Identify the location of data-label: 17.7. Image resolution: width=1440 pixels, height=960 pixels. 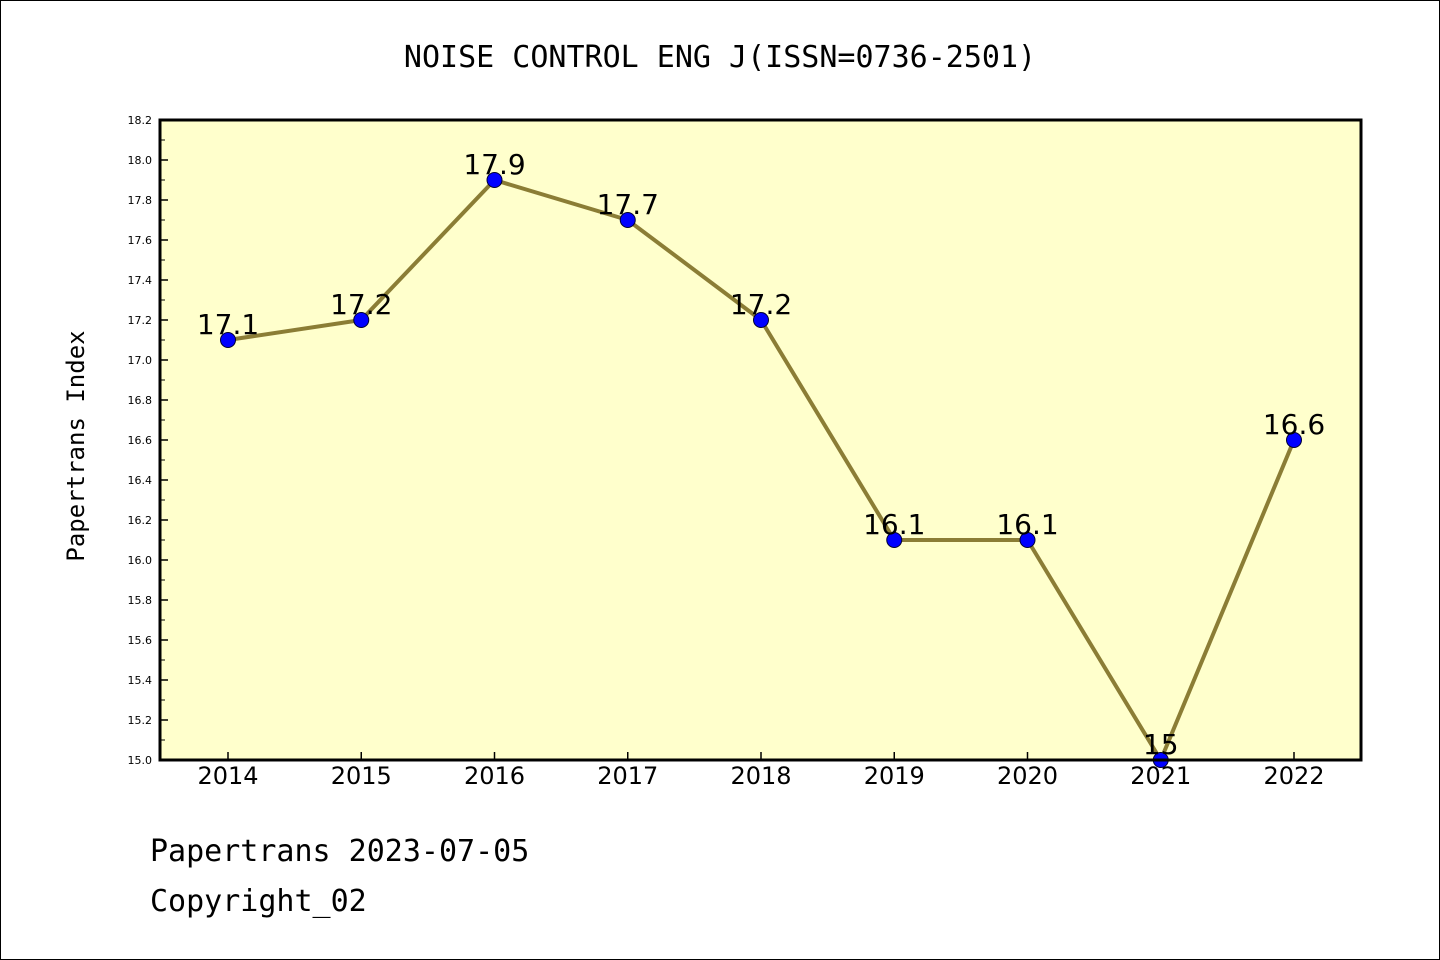
(628, 204).